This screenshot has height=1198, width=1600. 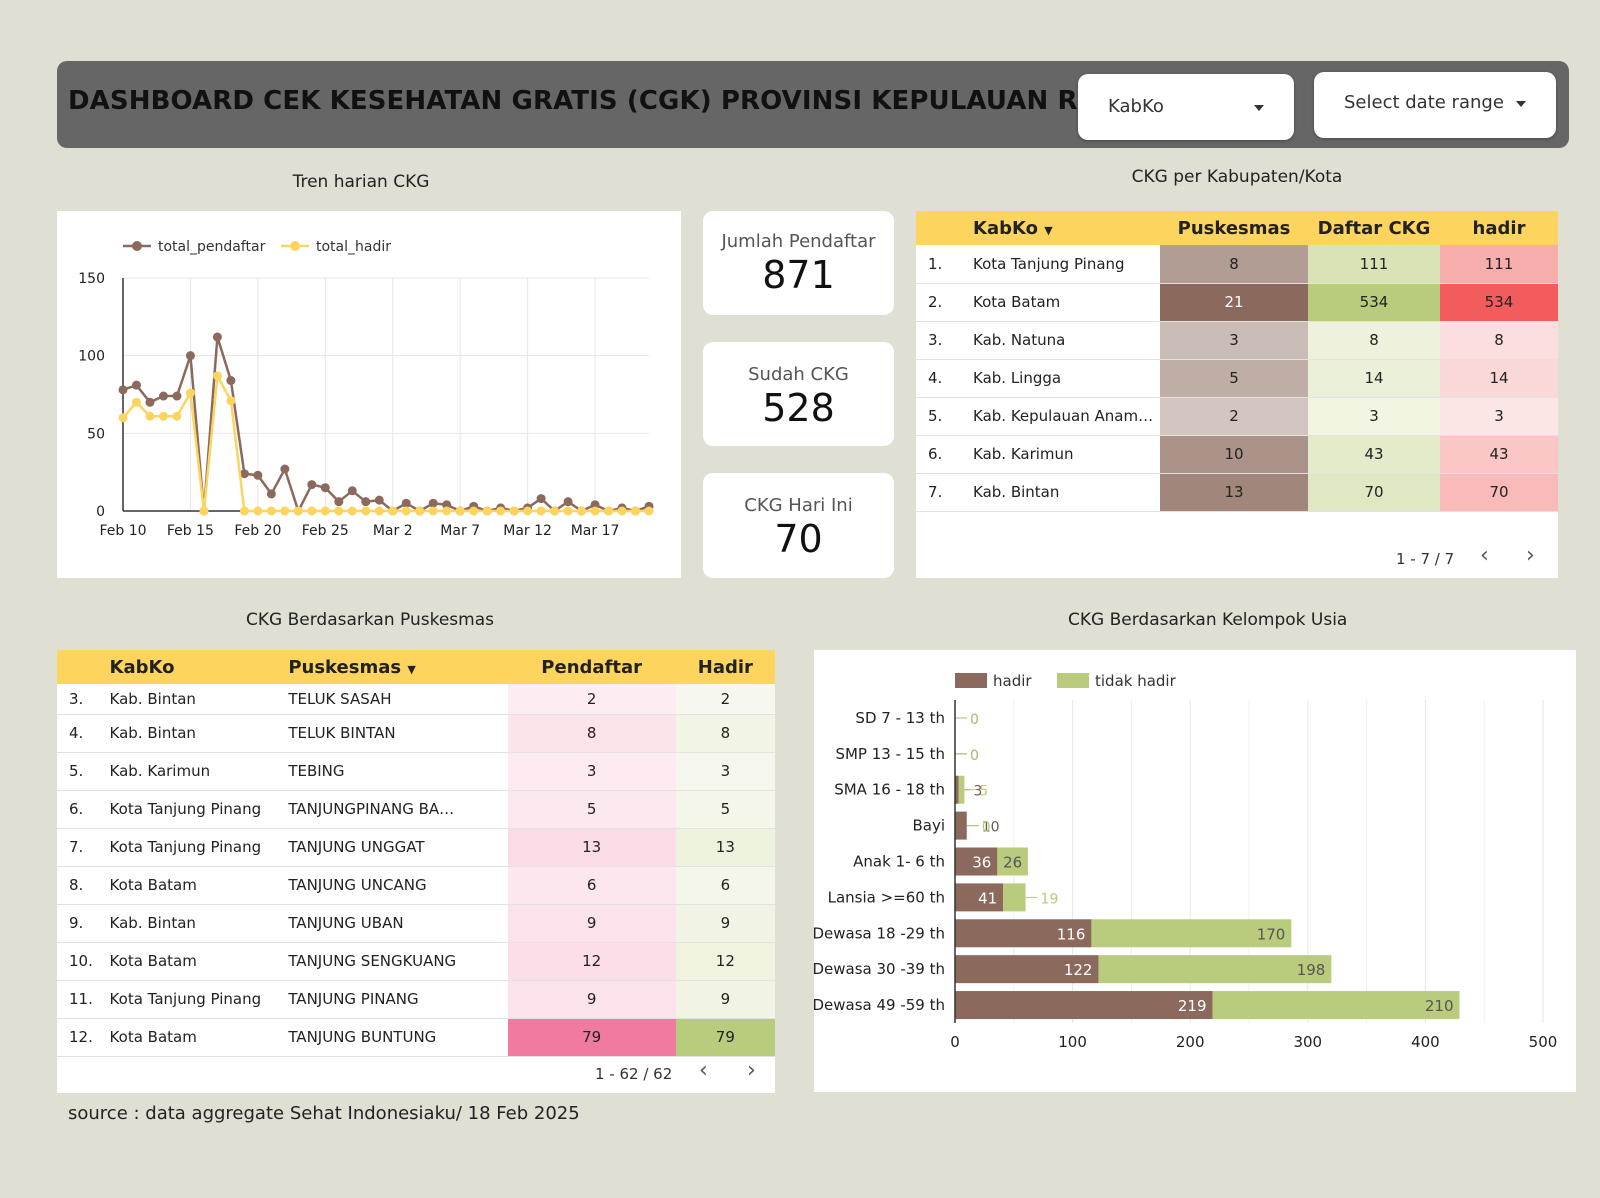 I want to click on table-row: 10. Kota Batam TANJUNG SENGKUANG 12 12, so click(x=416, y=961).